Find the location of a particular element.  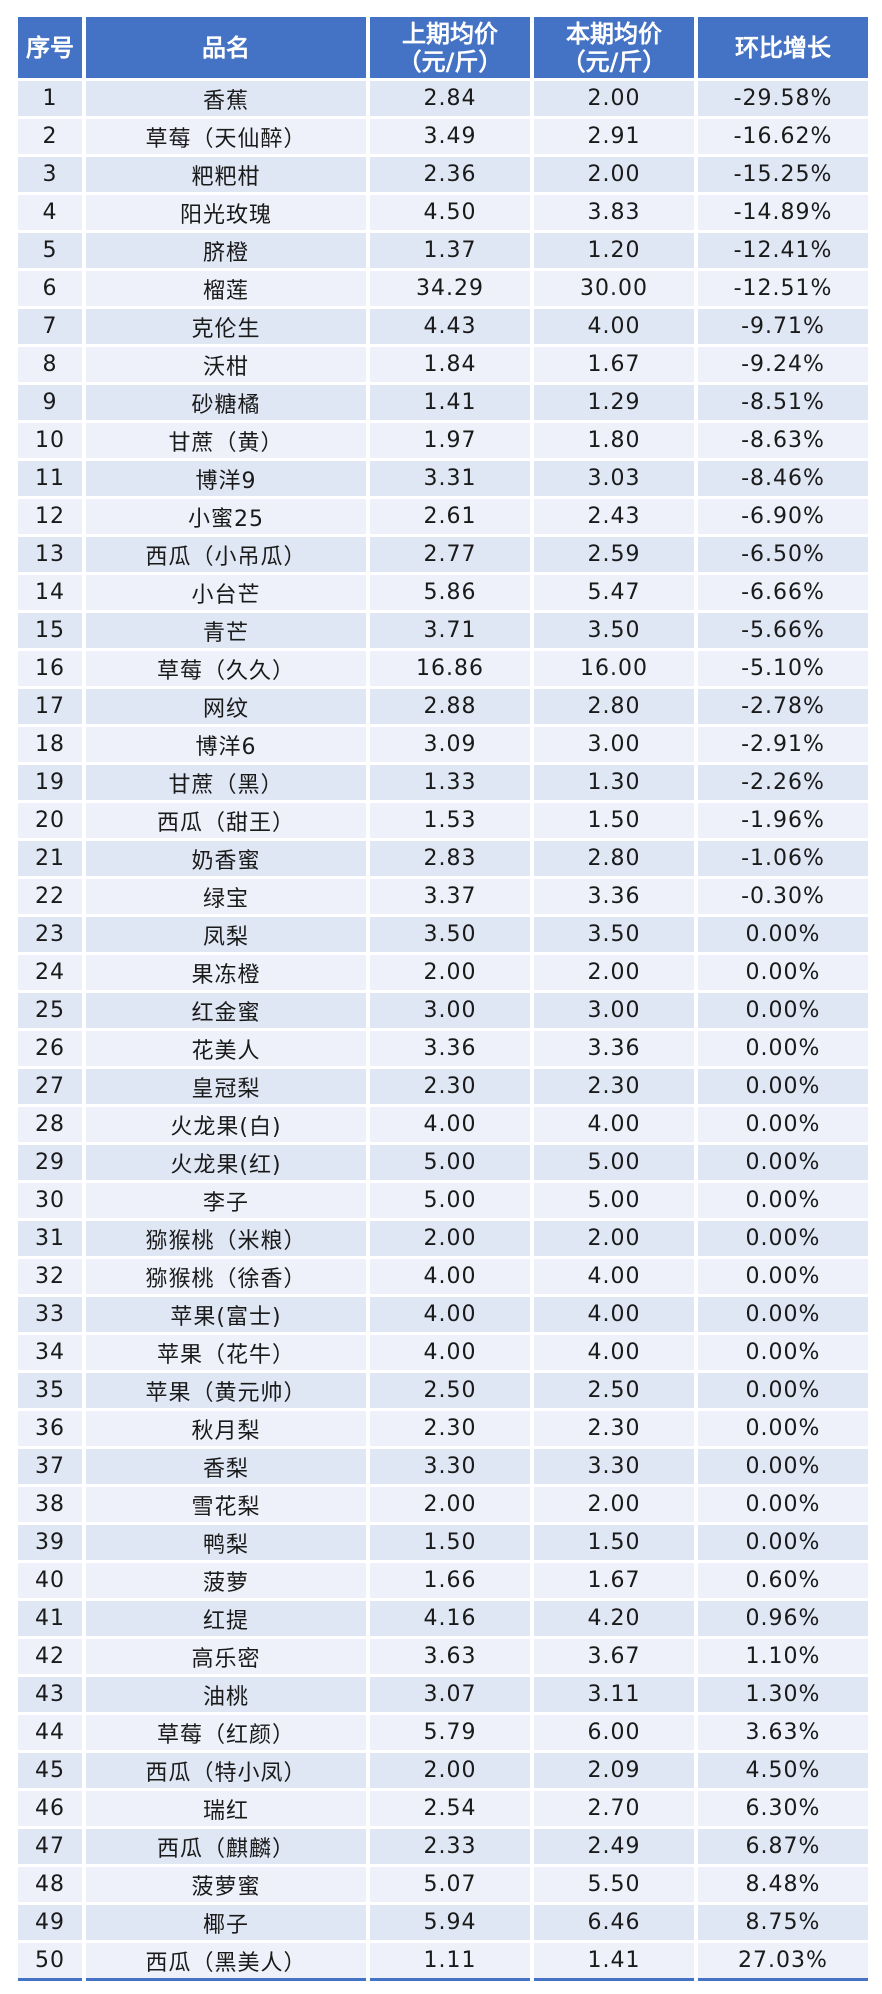

table-row: 37 香梨 3.30 3.30 0.00% is located at coordinates (443, 1466).